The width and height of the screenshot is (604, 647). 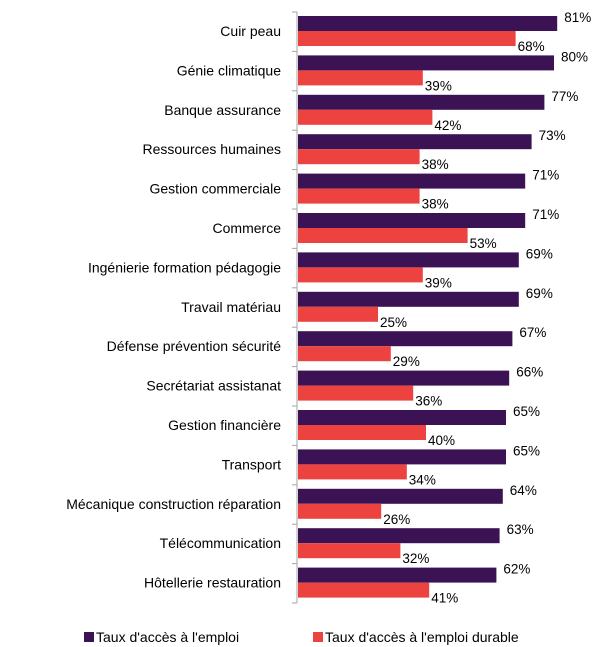 I want to click on data-label: 77%, so click(x=564, y=96).